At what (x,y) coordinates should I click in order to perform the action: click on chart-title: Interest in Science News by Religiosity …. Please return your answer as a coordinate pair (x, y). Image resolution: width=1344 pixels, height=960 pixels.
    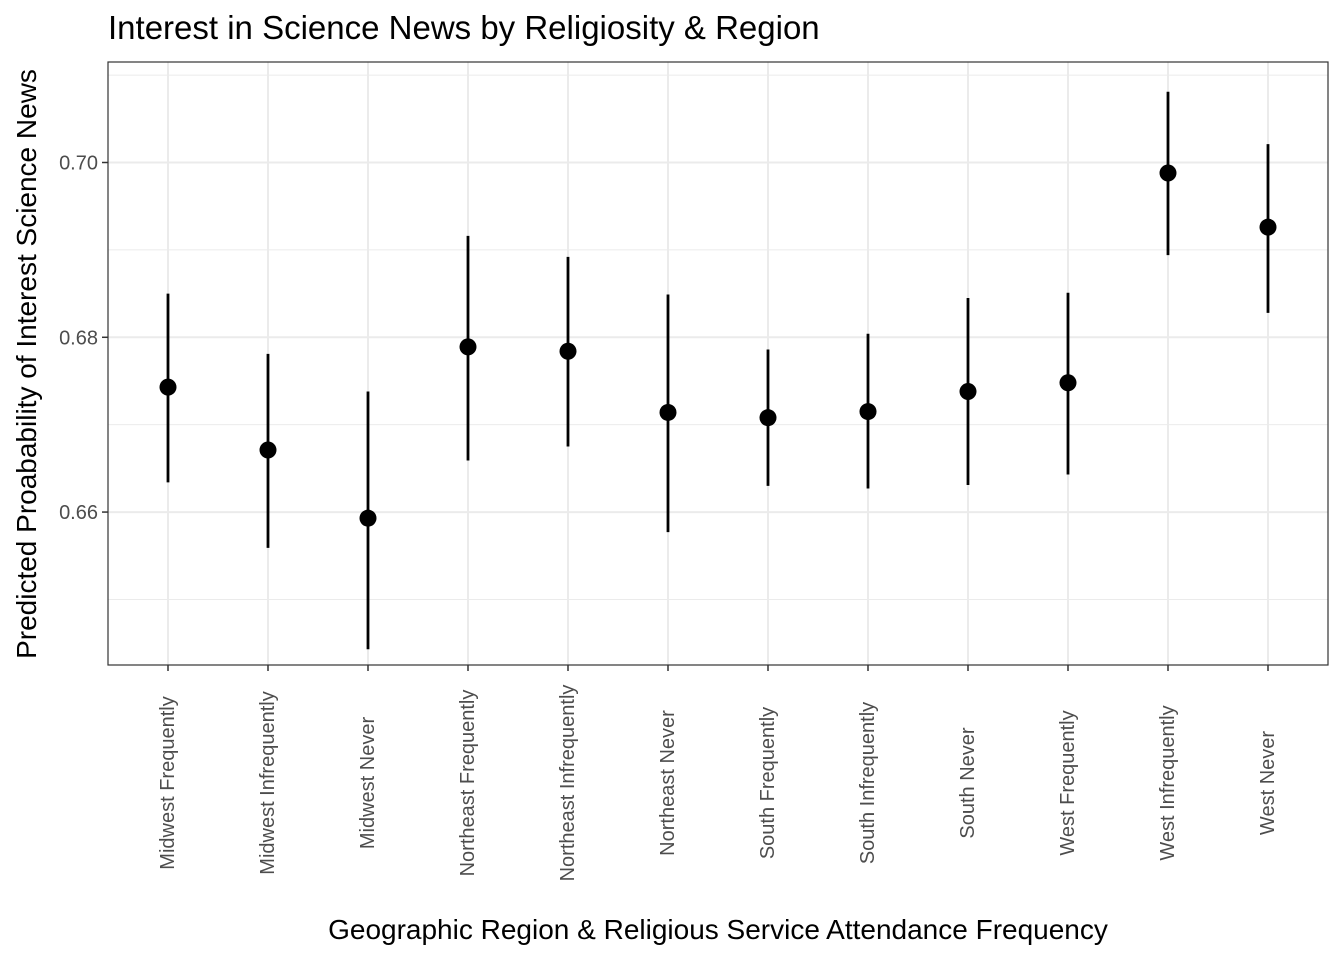
    Looking at the image, I should click on (464, 27).